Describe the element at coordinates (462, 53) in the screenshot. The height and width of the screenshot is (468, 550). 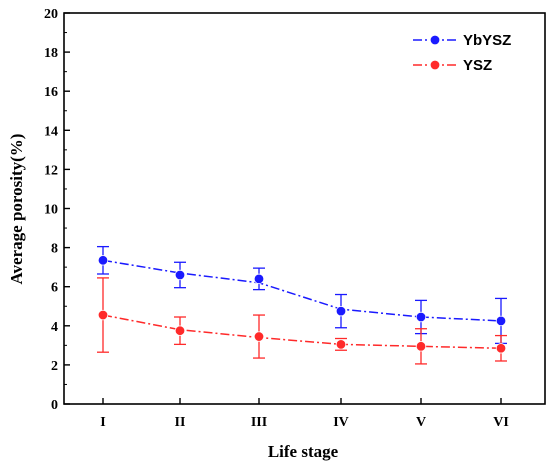
I see `legend: YbYSZ YSZ` at that location.